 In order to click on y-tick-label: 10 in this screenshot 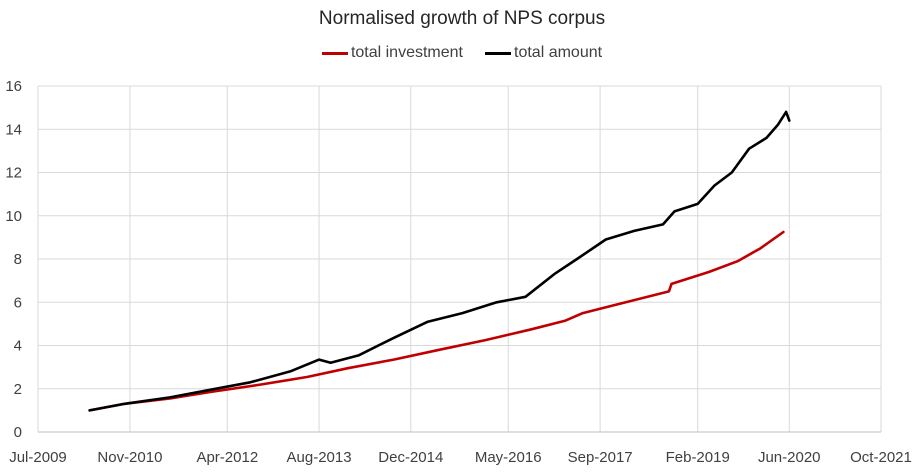, I will do `click(13, 216)`.